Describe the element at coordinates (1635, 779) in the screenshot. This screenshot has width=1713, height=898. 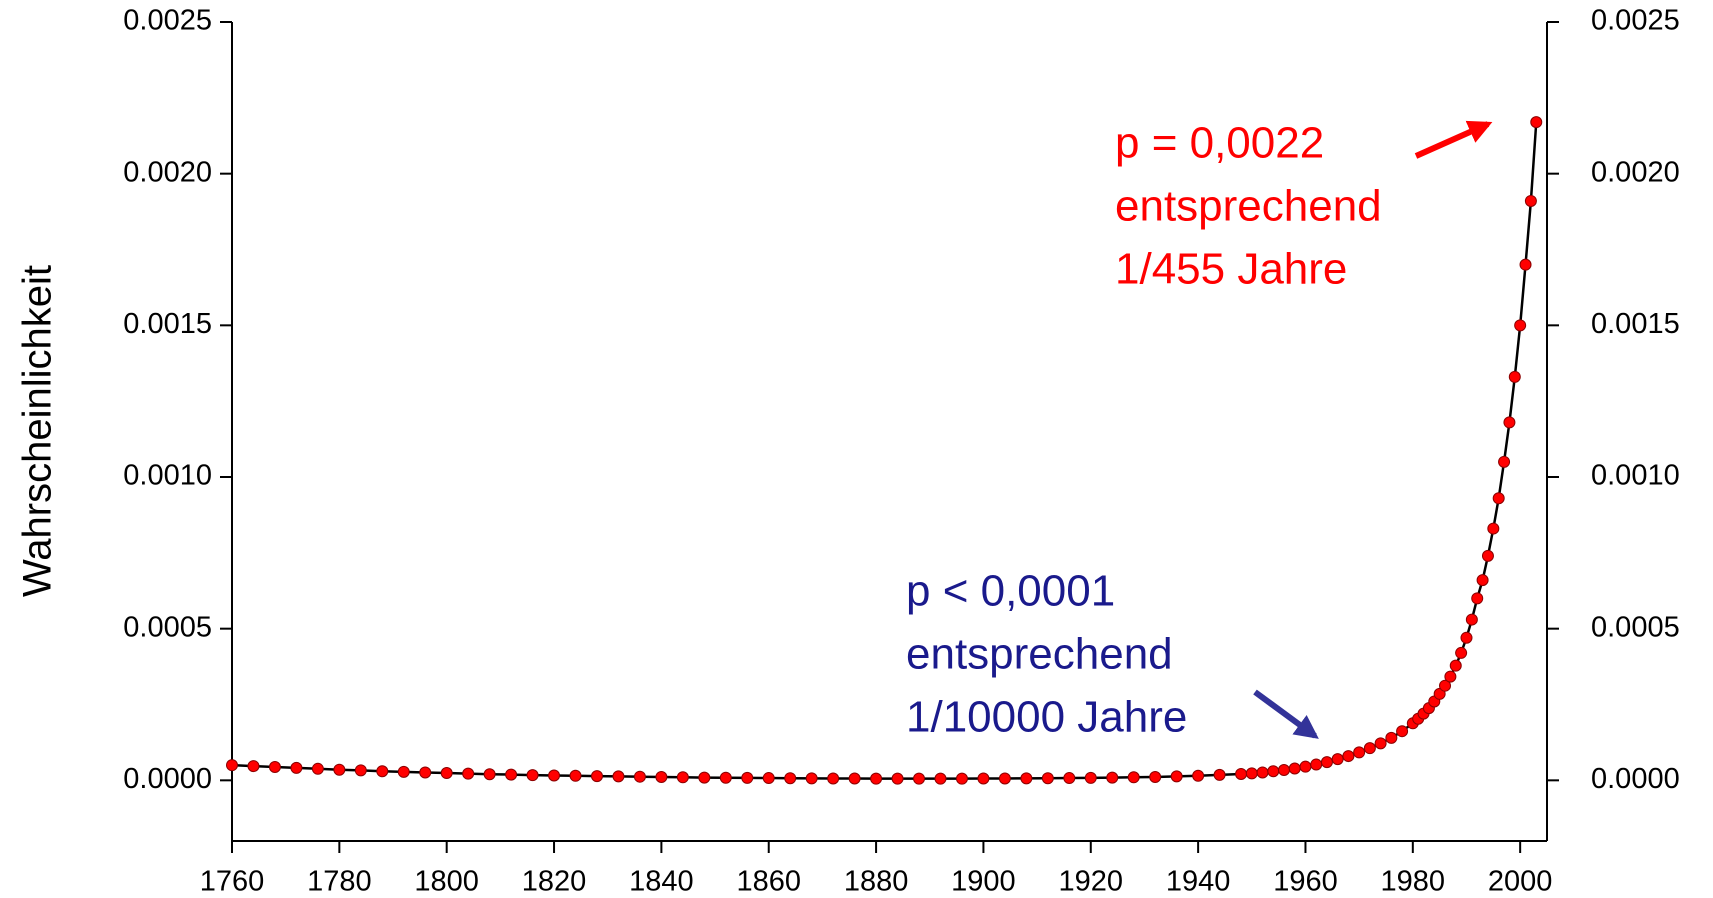
I see `y2-tick-label: 0.0000` at that location.